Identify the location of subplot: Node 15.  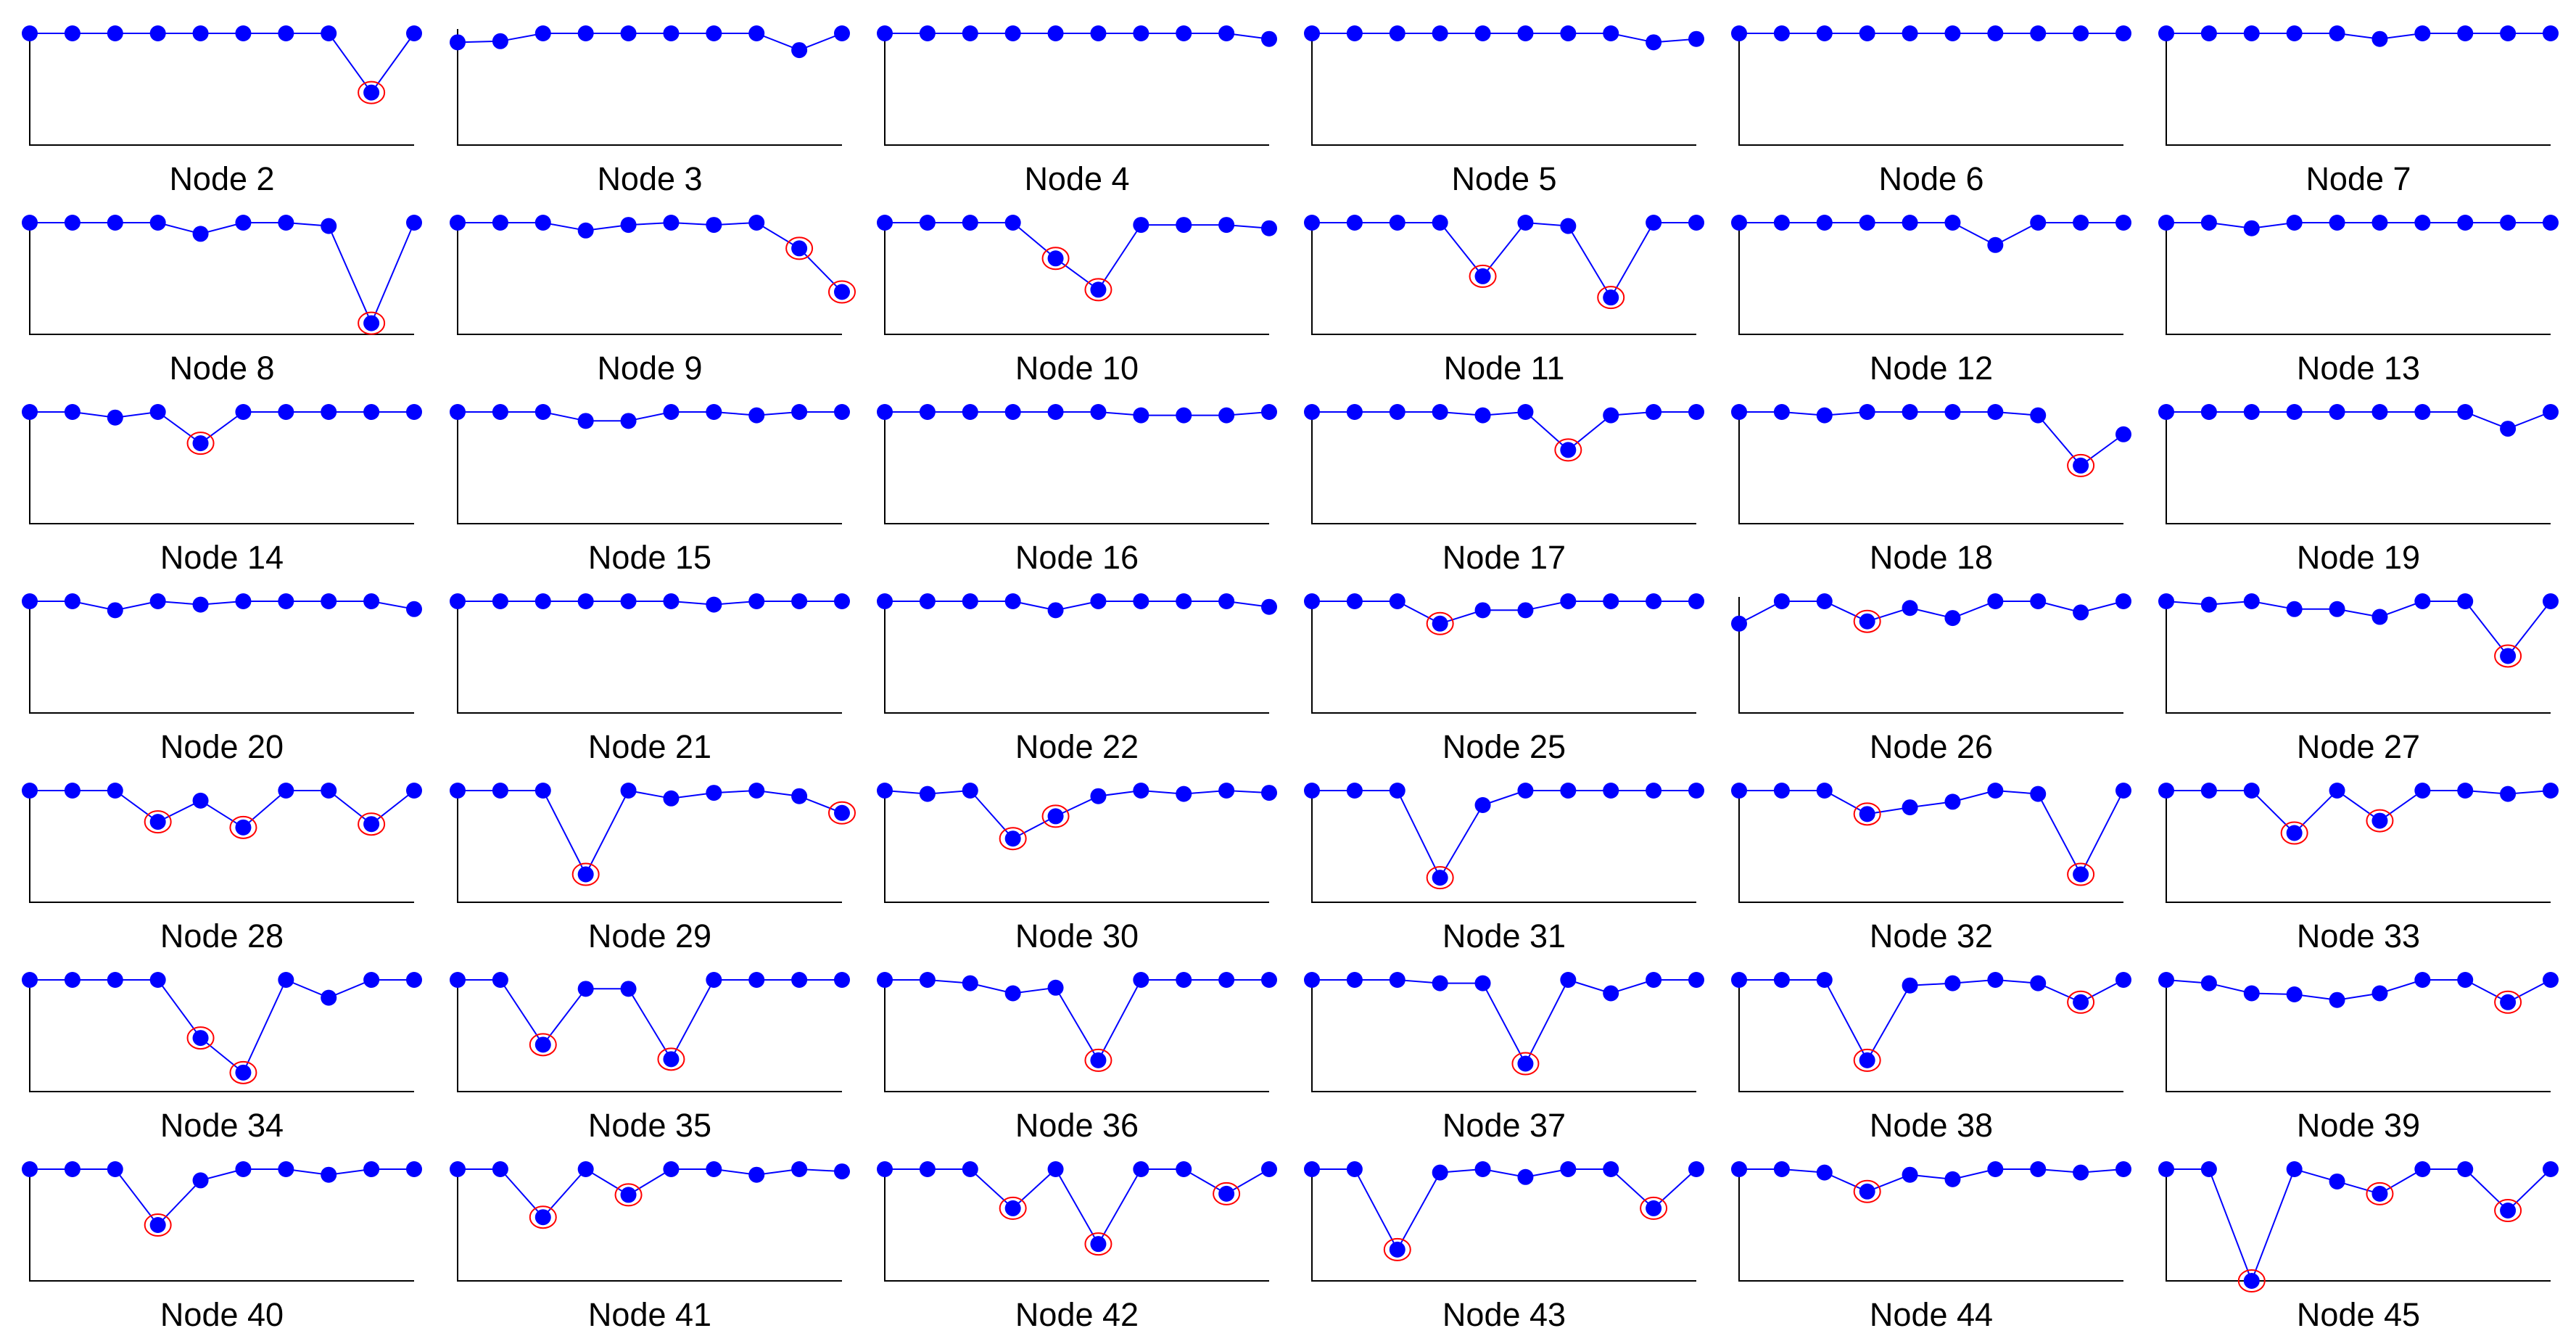
(650, 490).